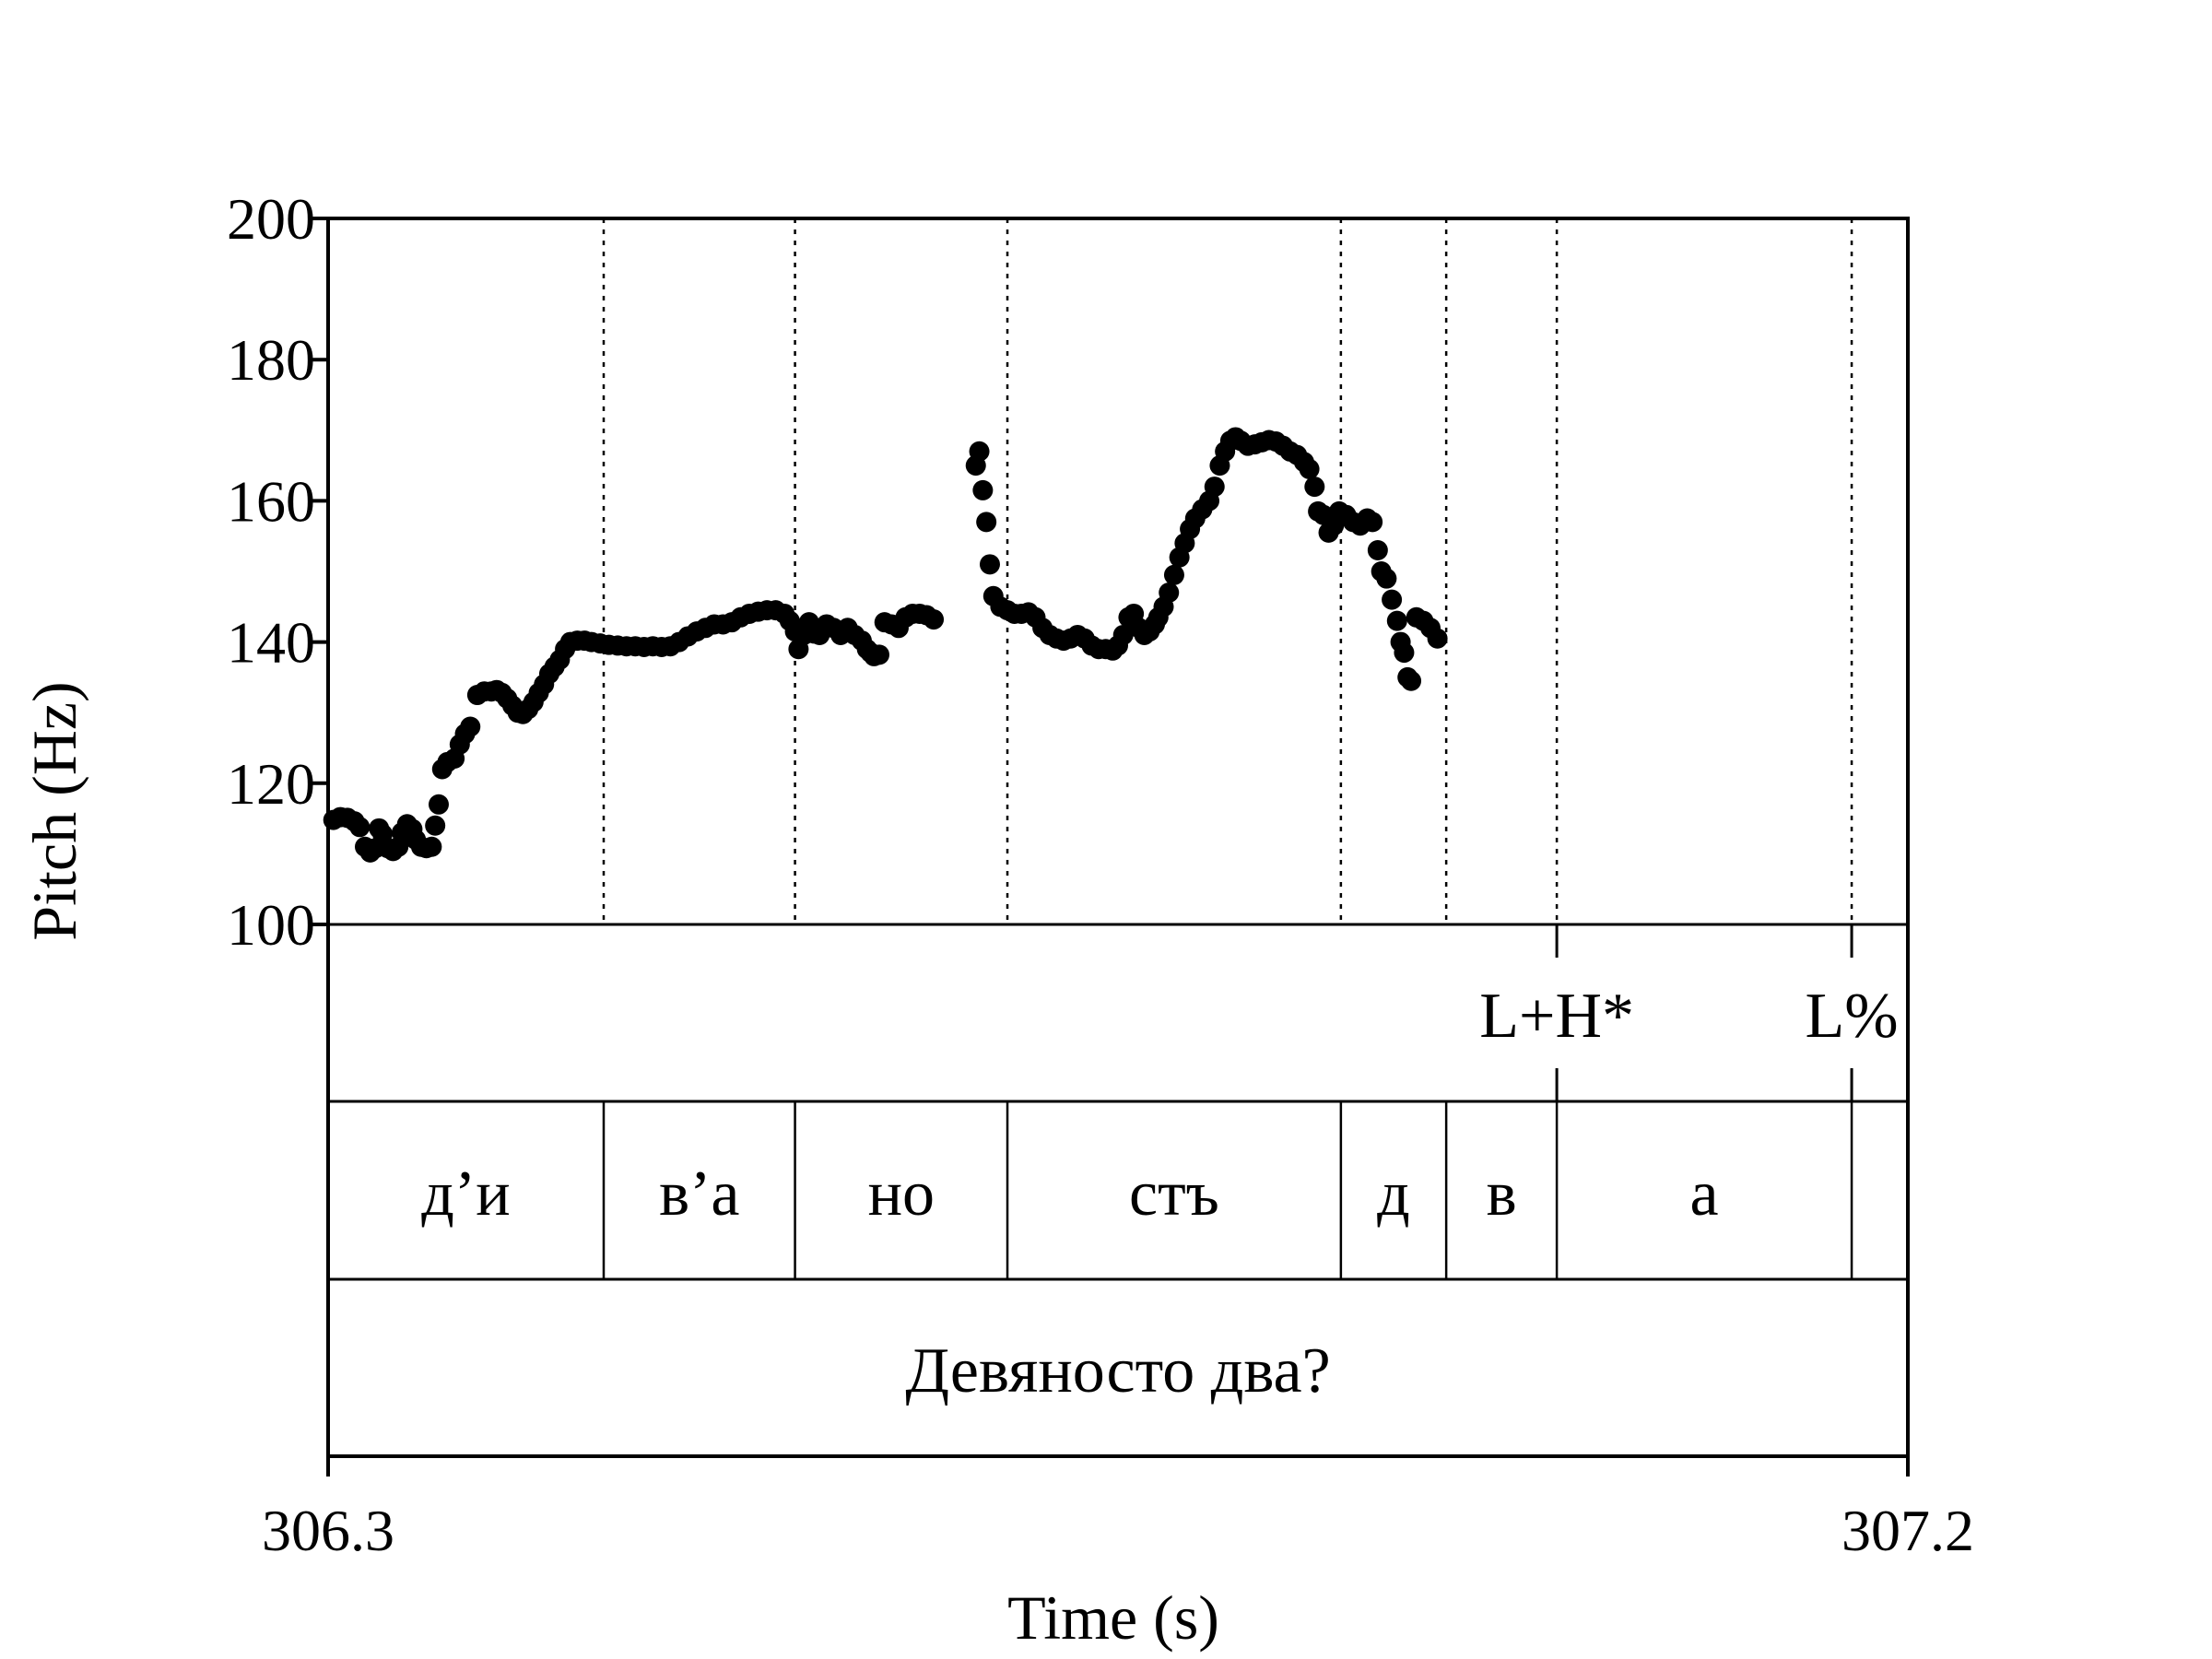  What do you see at coordinates (1118, 1509) in the screenshot?
I see `x-axis: 306.3 307.2` at bounding box center [1118, 1509].